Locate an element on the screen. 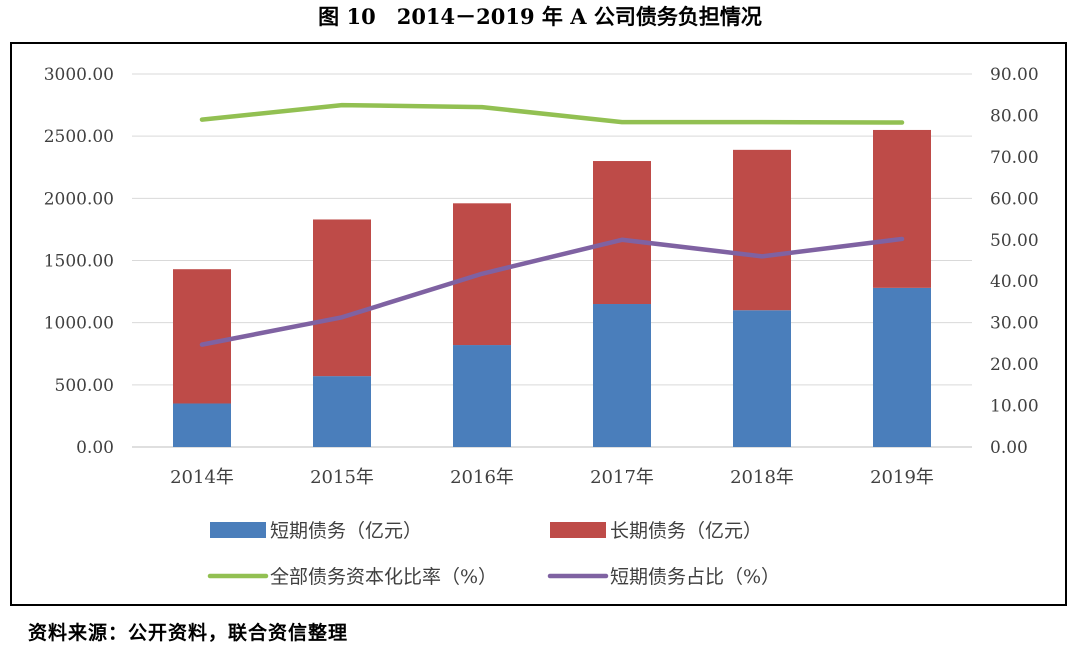 The image size is (1080, 654). y-right-tick-label: 70.00 is located at coordinates (1014, 158).